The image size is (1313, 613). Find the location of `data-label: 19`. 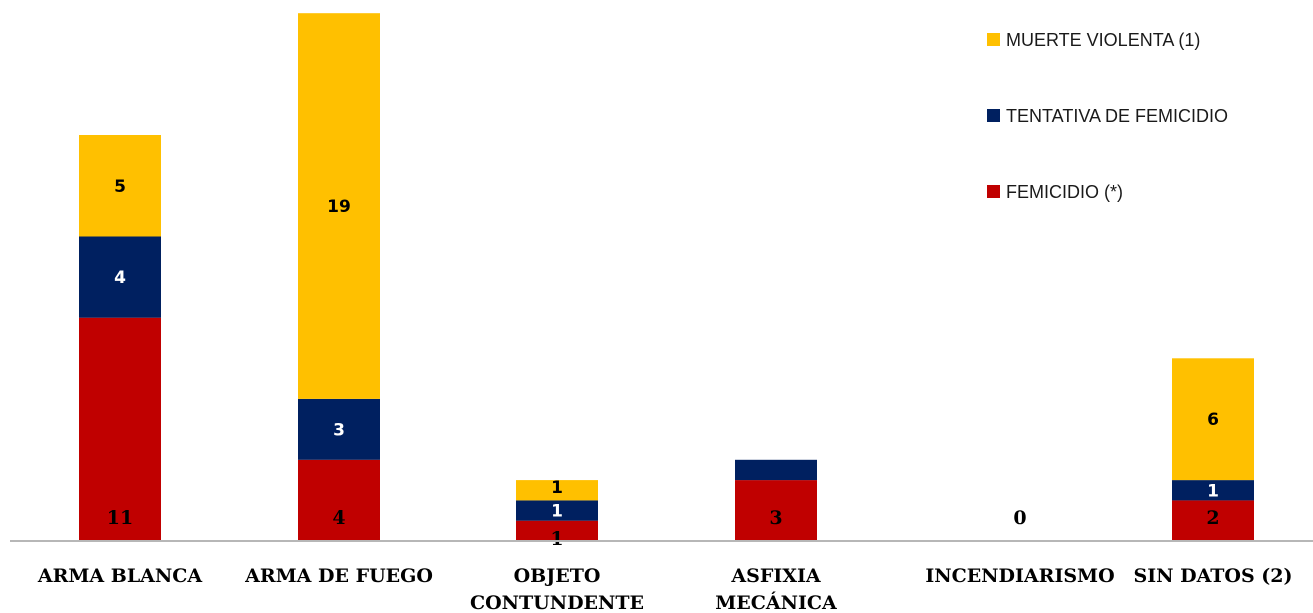

data-label: 19 is located at coordinates (339, 207).